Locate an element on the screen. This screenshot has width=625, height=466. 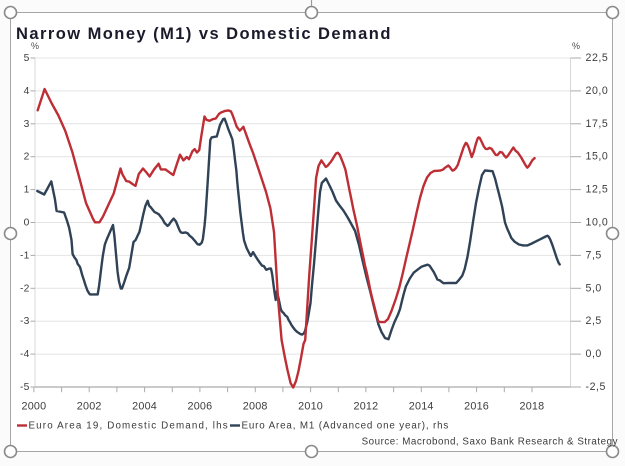
svg-text: 0 is located at coordinates (27, 223).